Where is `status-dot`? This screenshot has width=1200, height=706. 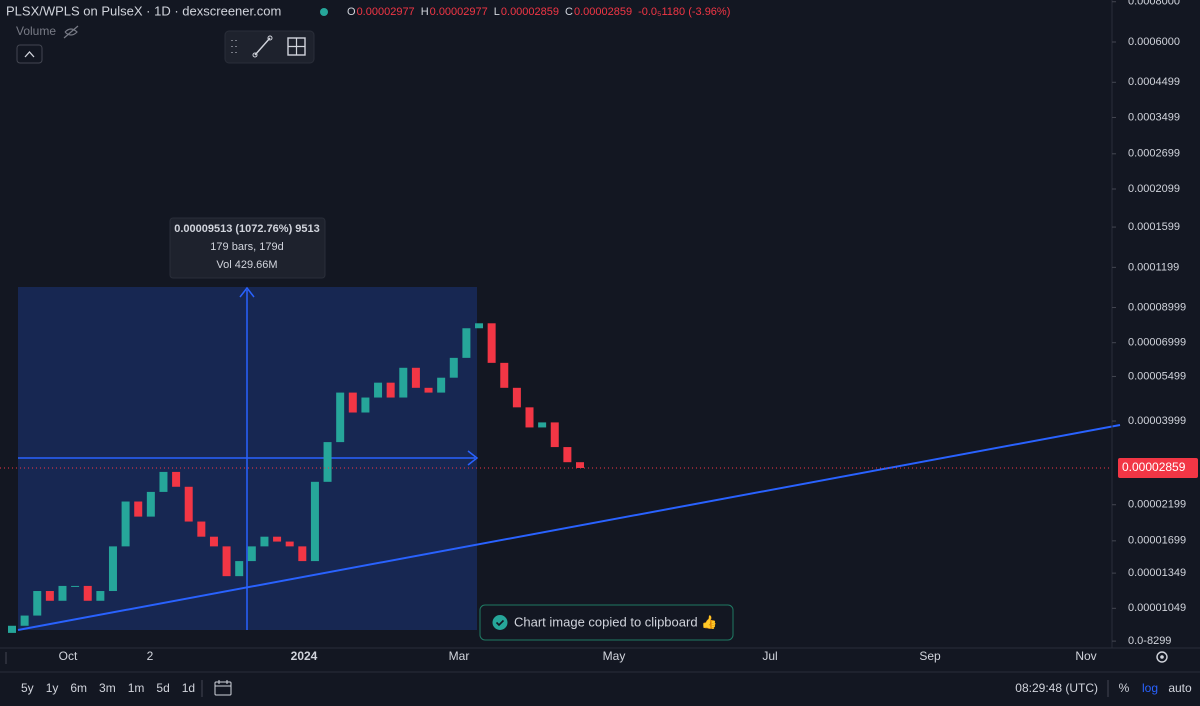 status-dot is located at coordinates (324, 12).